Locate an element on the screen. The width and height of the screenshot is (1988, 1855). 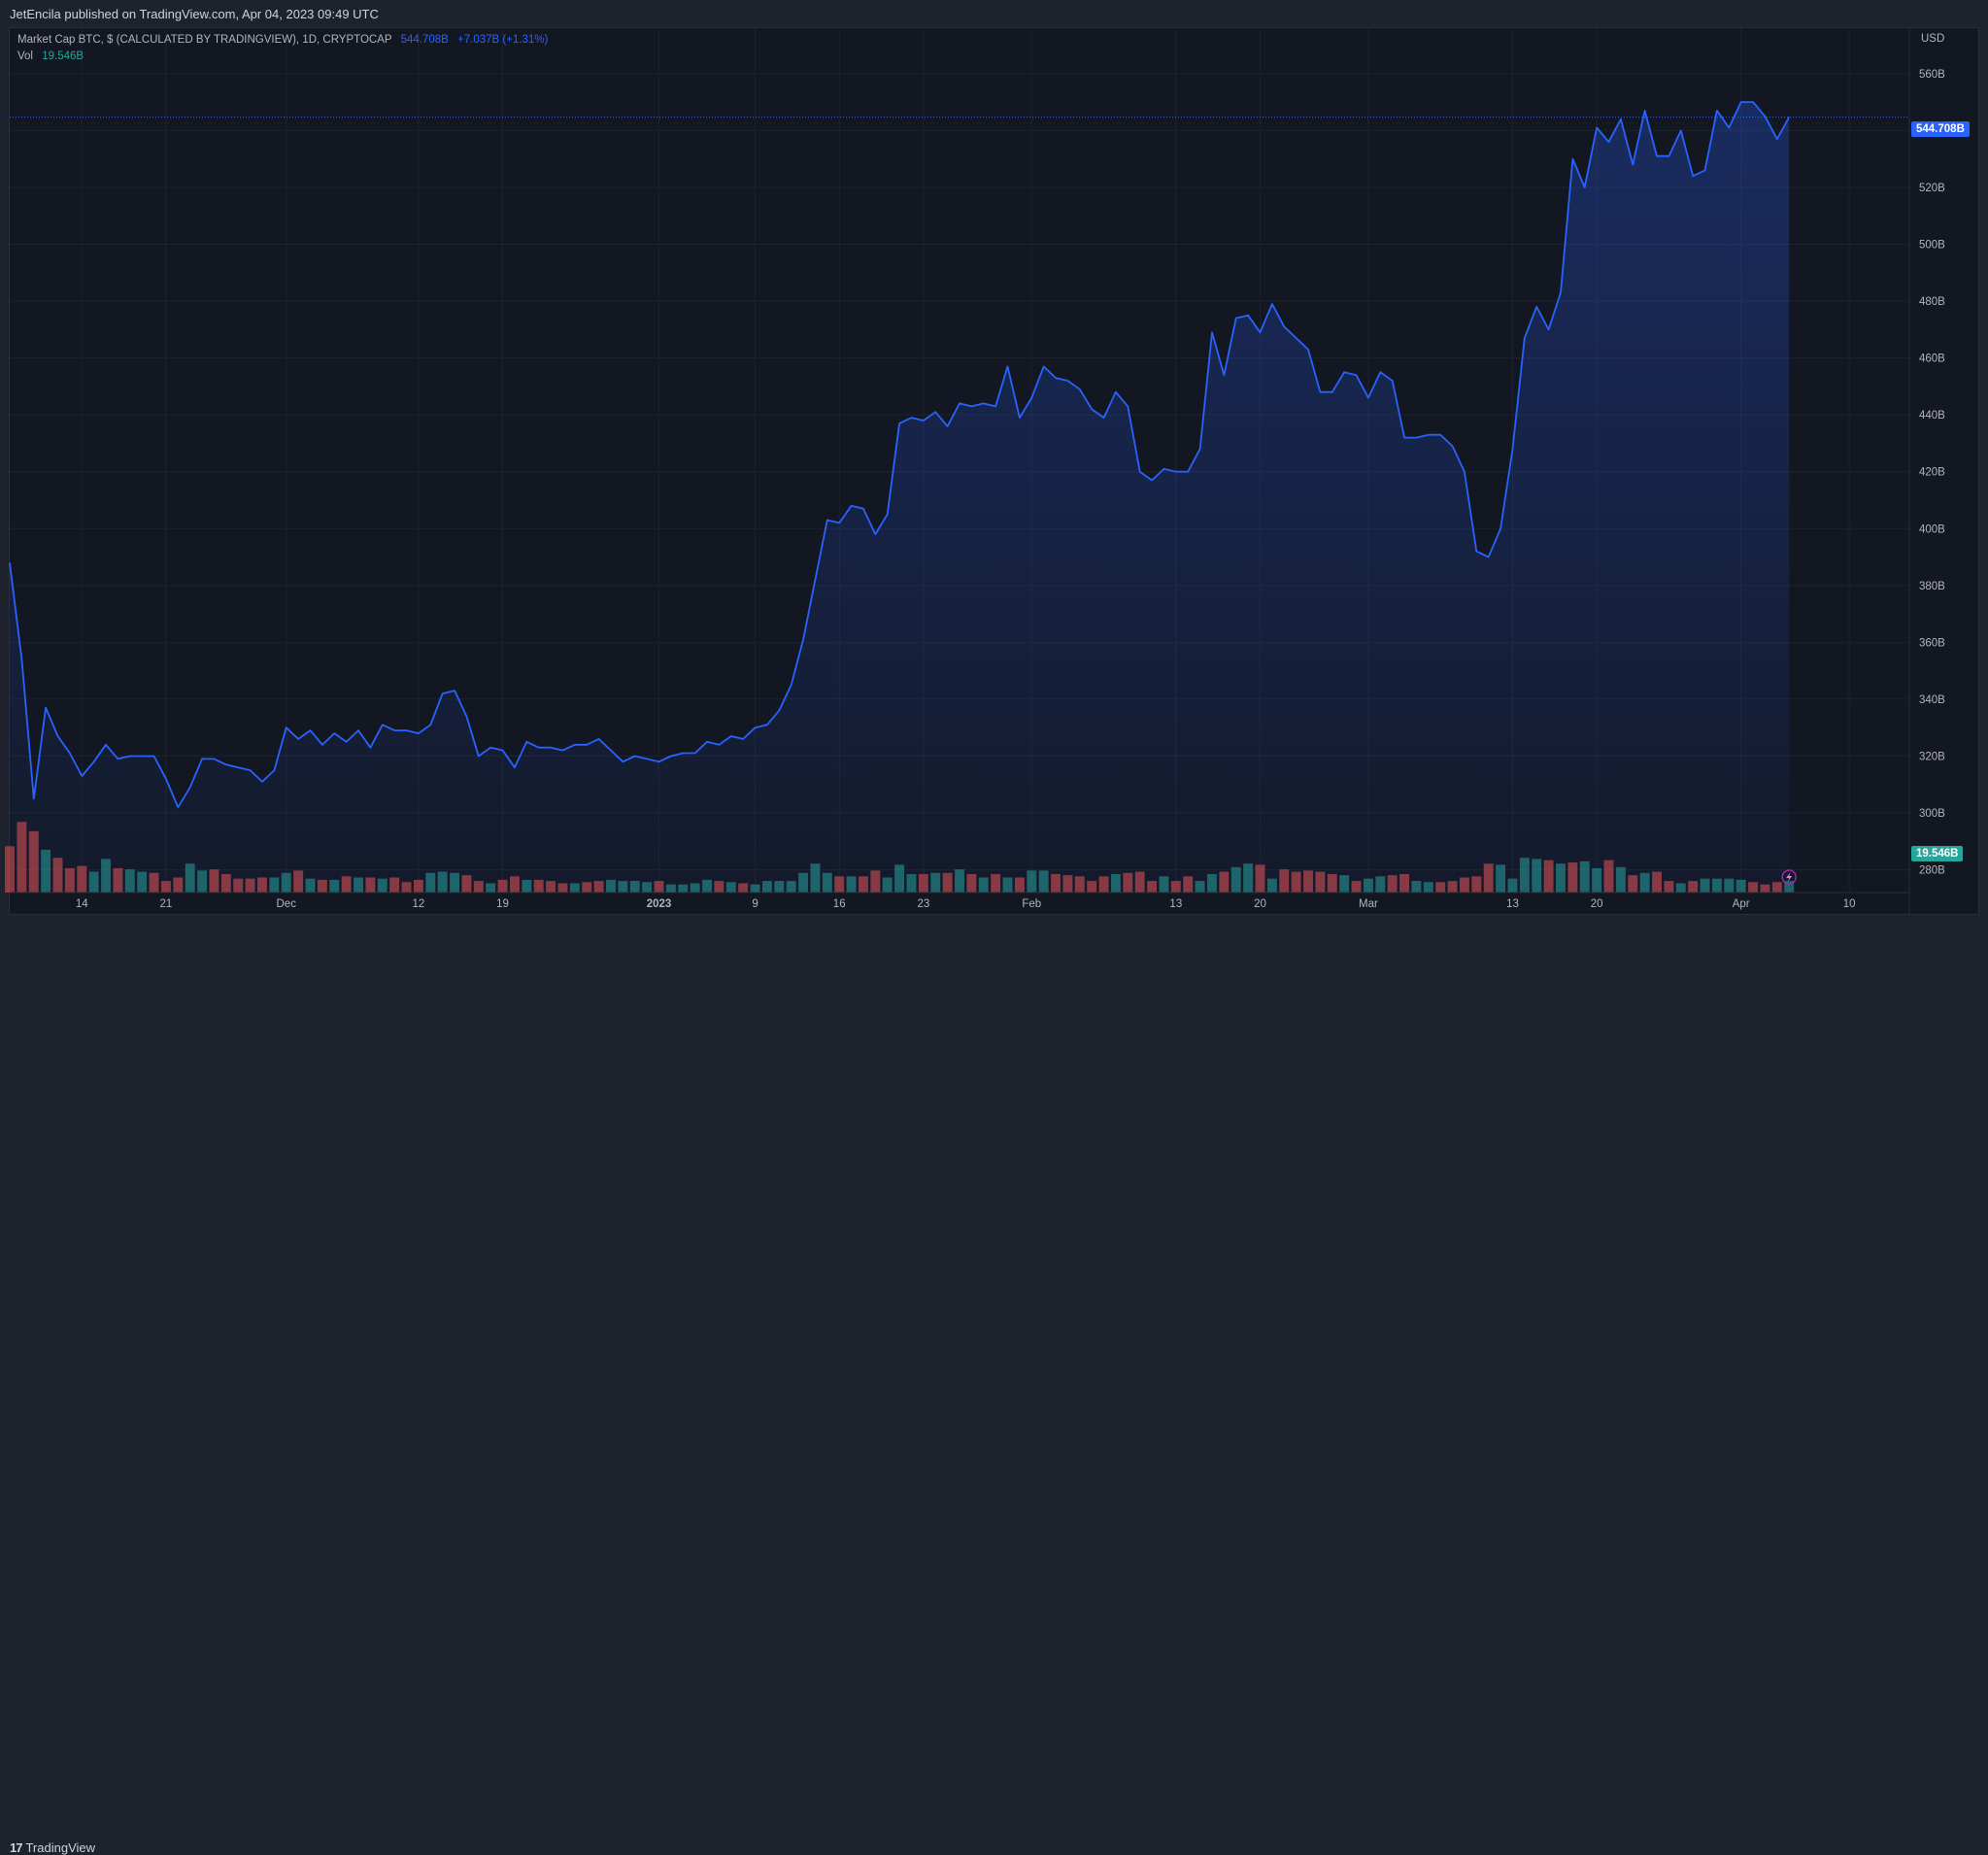
x-tick-label: 21 is located at coordinates (166, 904).